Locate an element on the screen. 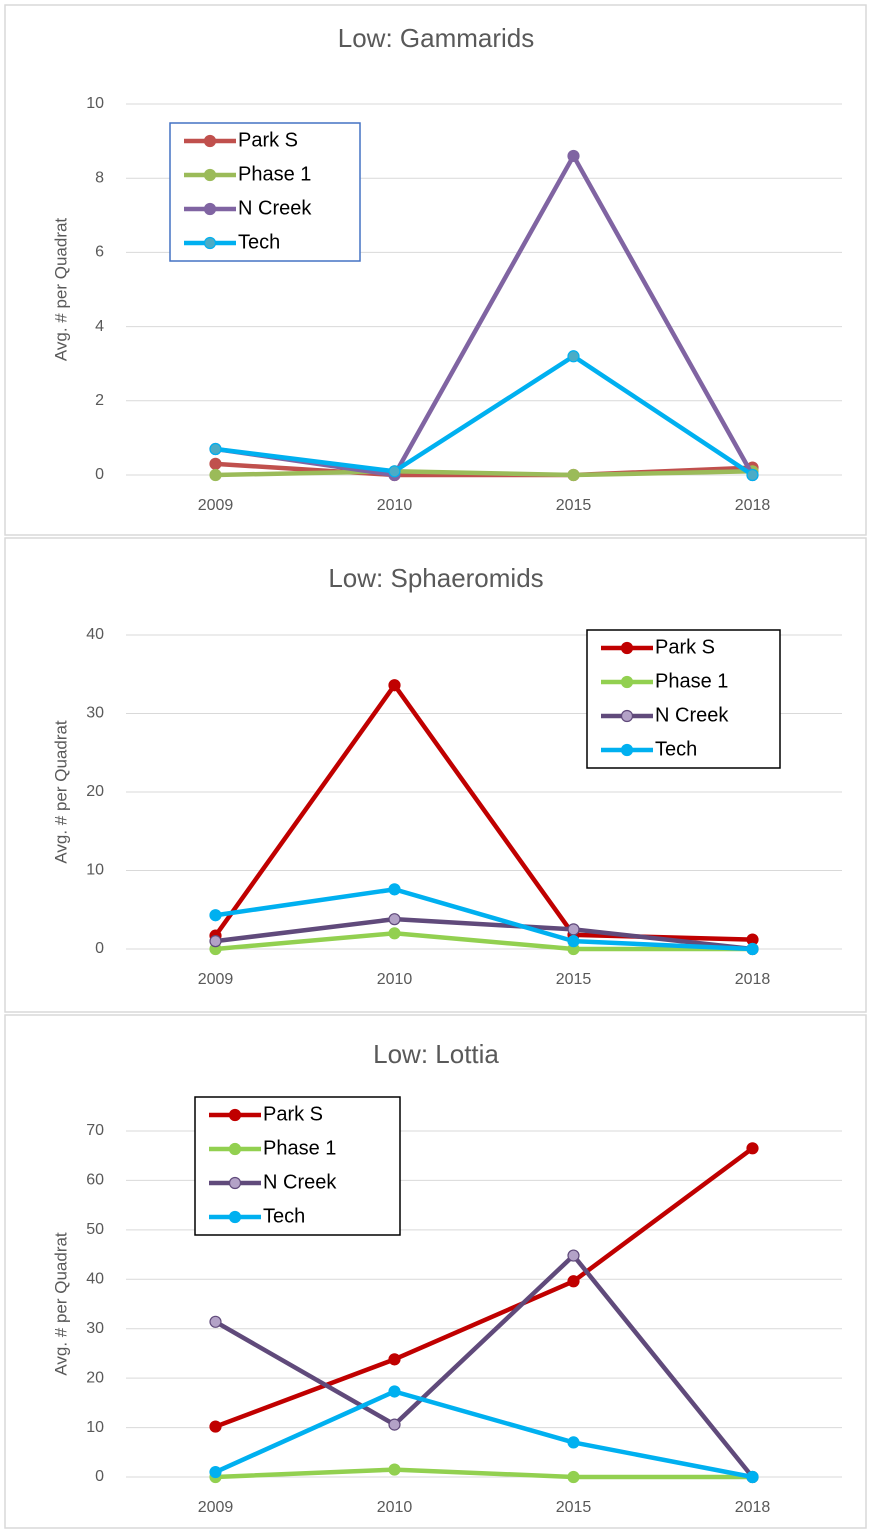 The width and height of the screenshot is (869, 1534). y-tick-label: 70 is located at coordinates (95, 1130).